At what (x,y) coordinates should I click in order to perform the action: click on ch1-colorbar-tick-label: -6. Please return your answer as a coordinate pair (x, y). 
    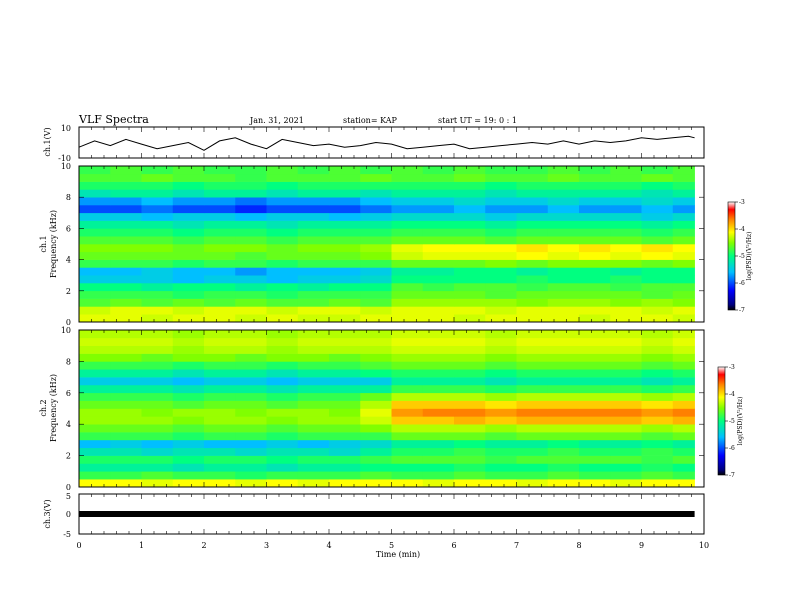
    Looking at the image, I should click on (742, 283).